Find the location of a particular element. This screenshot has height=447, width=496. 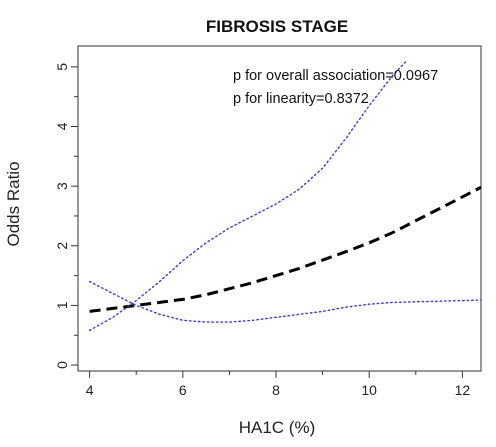

annotation-overall-association: p for overall association=0.0967 is located at coordinates (335, 76).